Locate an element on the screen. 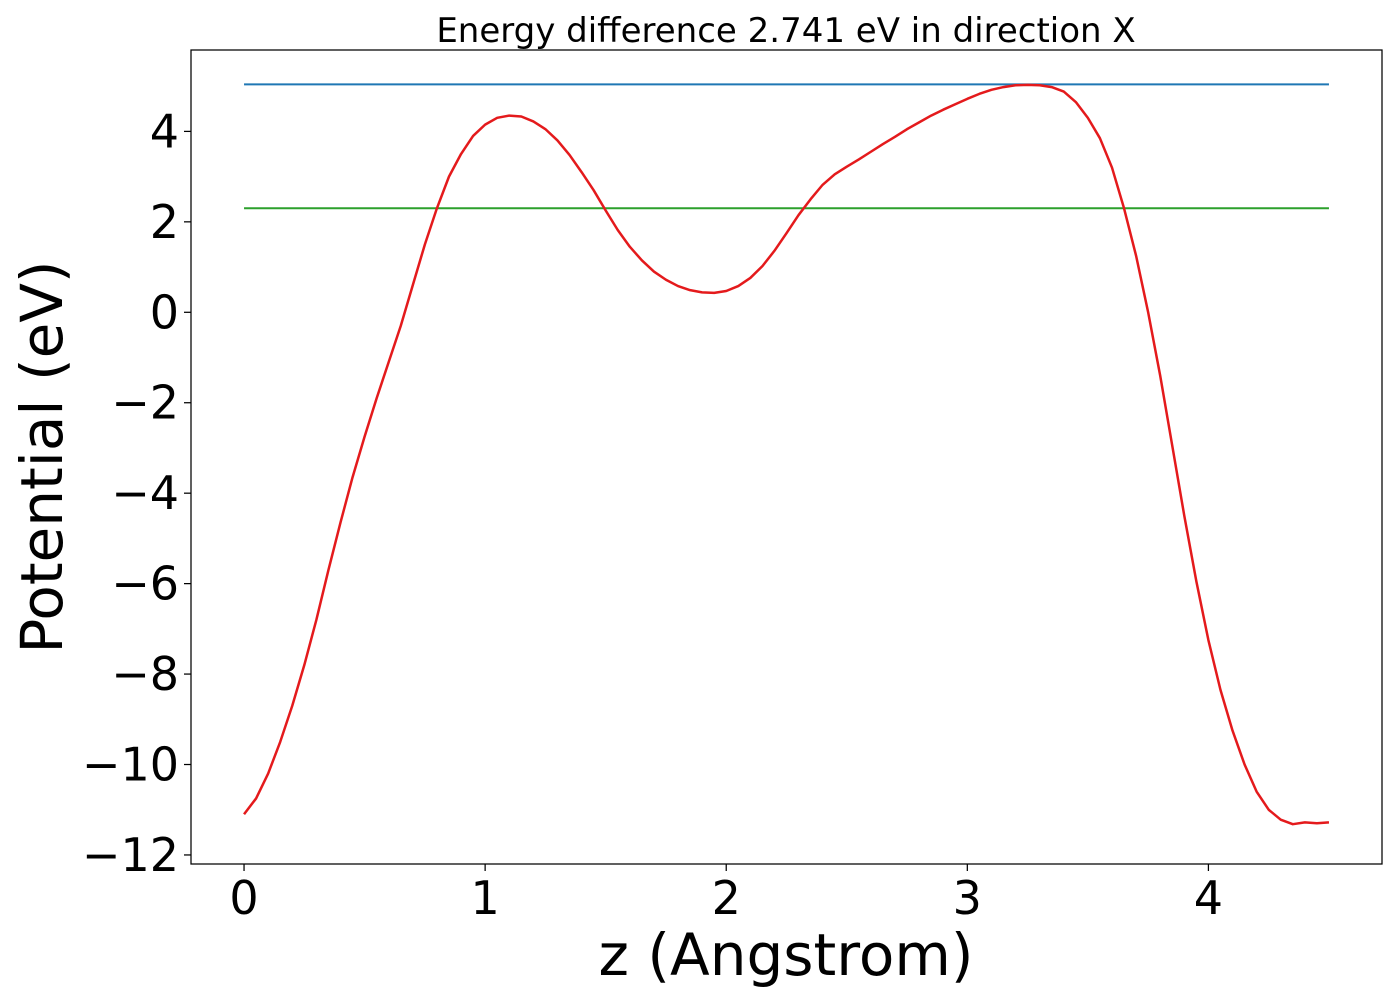  x-axis-label: z (Angstrom) is located at coordinates (786, 955).